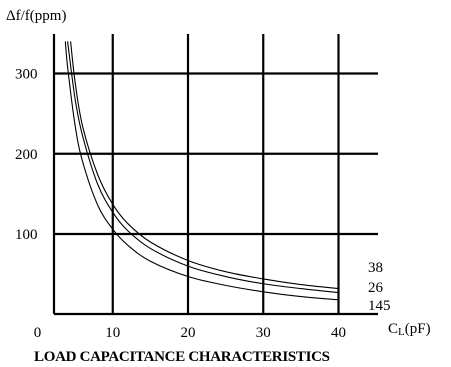 The height and width of the screenshot is (367, 451). What do you see at coordinates (401, 332) in the screenshot?
I see `x-axis-label-sub: L` at bounding box center [401, 332].